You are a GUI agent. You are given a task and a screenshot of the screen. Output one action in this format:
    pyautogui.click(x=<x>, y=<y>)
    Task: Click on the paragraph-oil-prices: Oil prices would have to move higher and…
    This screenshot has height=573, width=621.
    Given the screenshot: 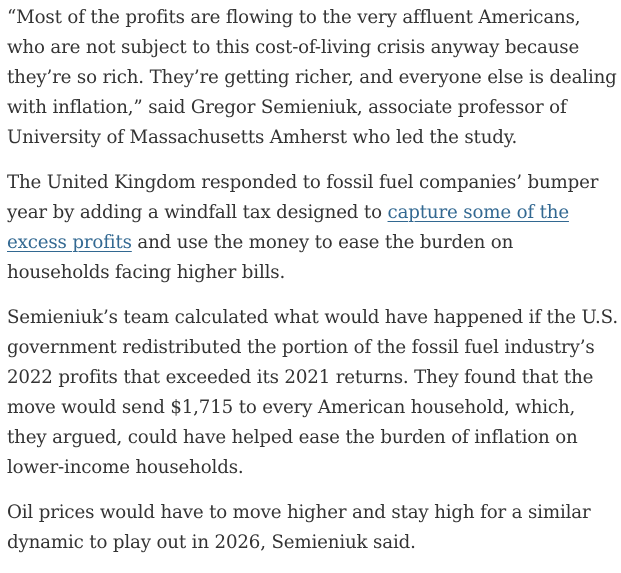 What is the action you would take?
    pyautogui.click(x=299, y=527)
    